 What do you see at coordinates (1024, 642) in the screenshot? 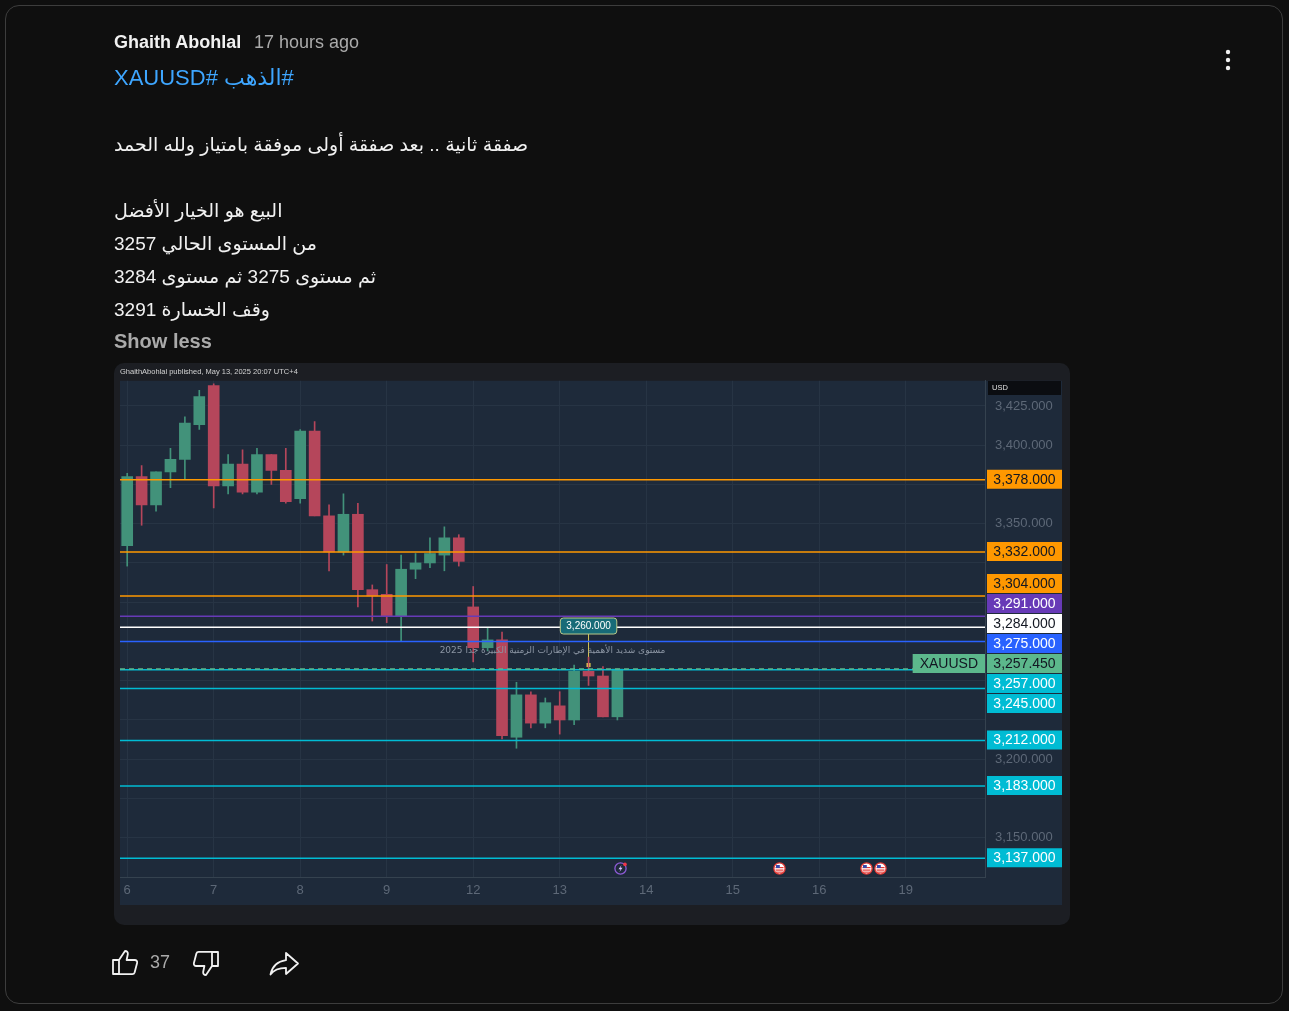
I see `ref-line-label: 3,275.000` at bounding box center [1024, 642].